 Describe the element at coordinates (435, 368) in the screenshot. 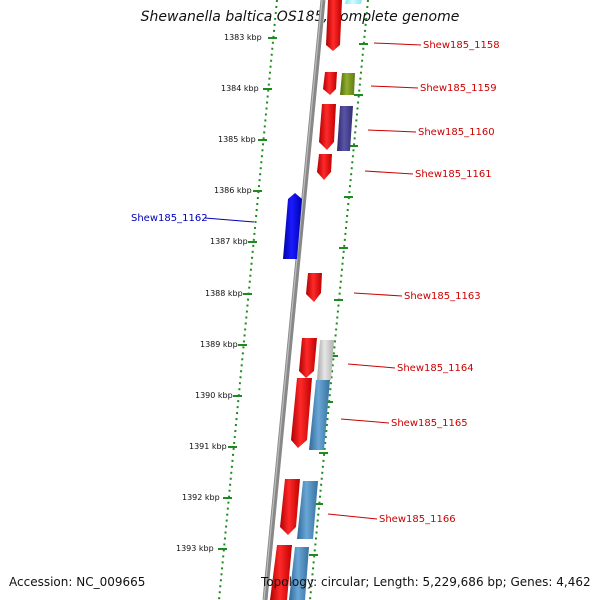

I see `gene-label-shew185-1164: Shew185_1164` at that location.